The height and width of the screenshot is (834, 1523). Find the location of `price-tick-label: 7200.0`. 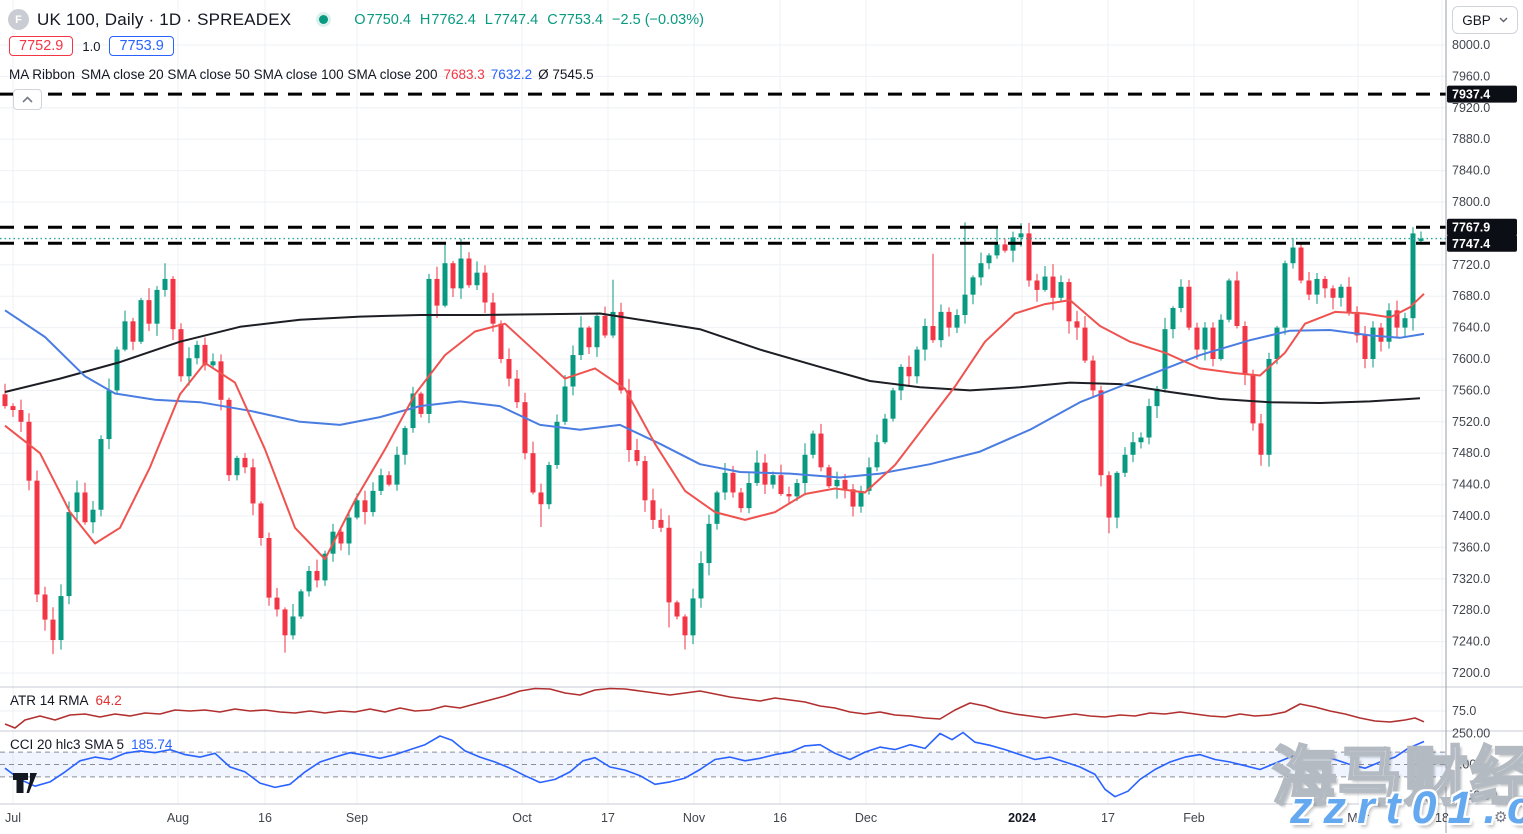

price-tick-label: 7200.0 is located at coordinates (1471, 673).